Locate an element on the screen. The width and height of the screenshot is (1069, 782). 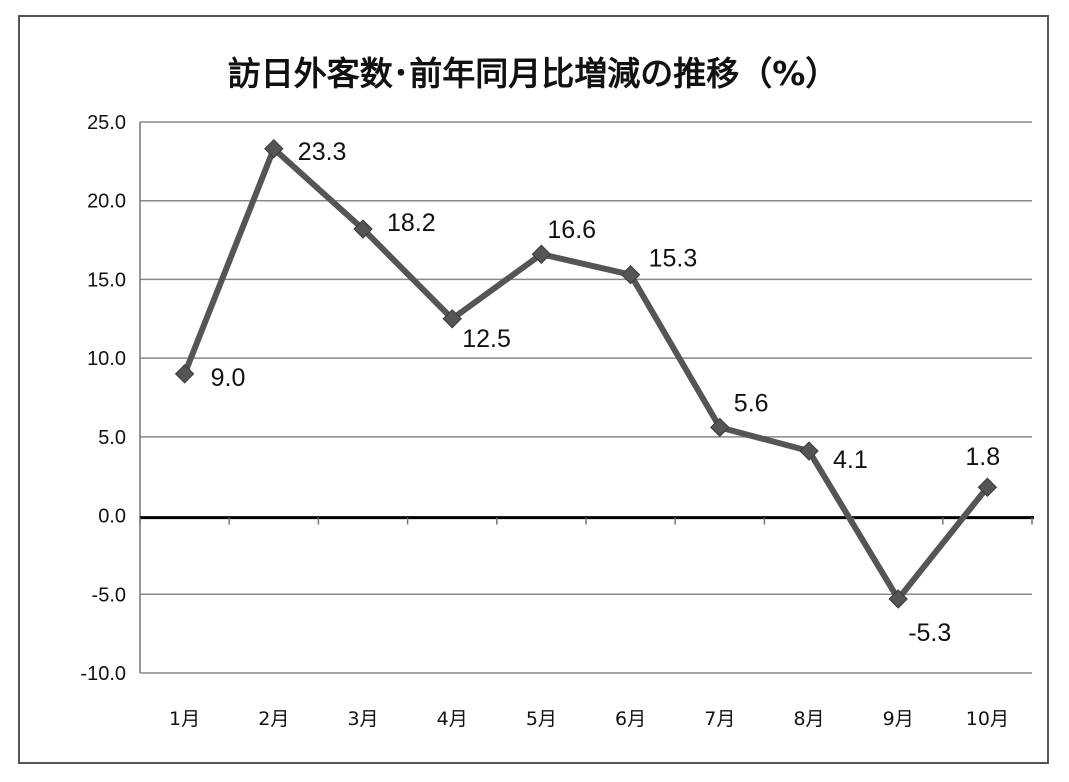
data-label: 15.3 is located at coordinates (673, 259).